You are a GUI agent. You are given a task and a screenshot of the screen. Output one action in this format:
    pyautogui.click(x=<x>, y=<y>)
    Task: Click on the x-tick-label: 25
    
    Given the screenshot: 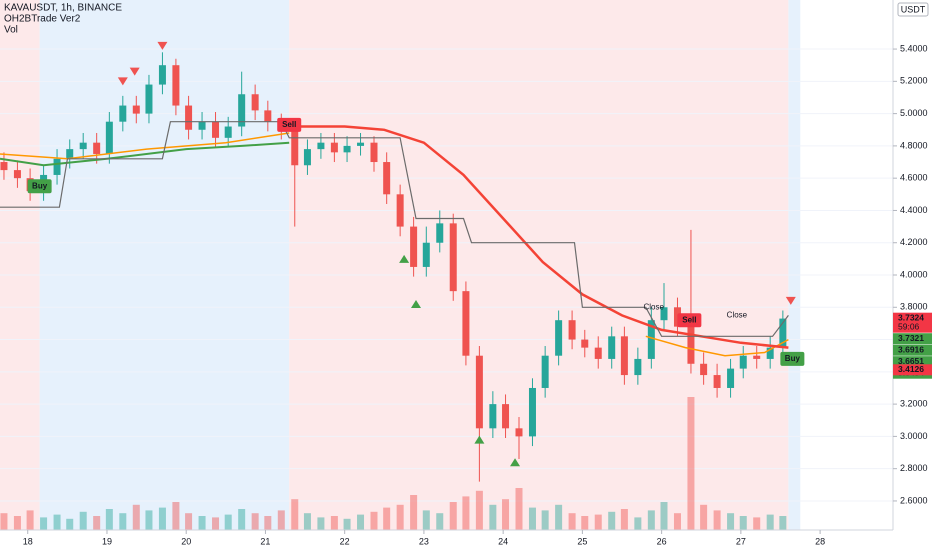 What is the action you would take?
    pyautogui.click(x=582, y=541)
    